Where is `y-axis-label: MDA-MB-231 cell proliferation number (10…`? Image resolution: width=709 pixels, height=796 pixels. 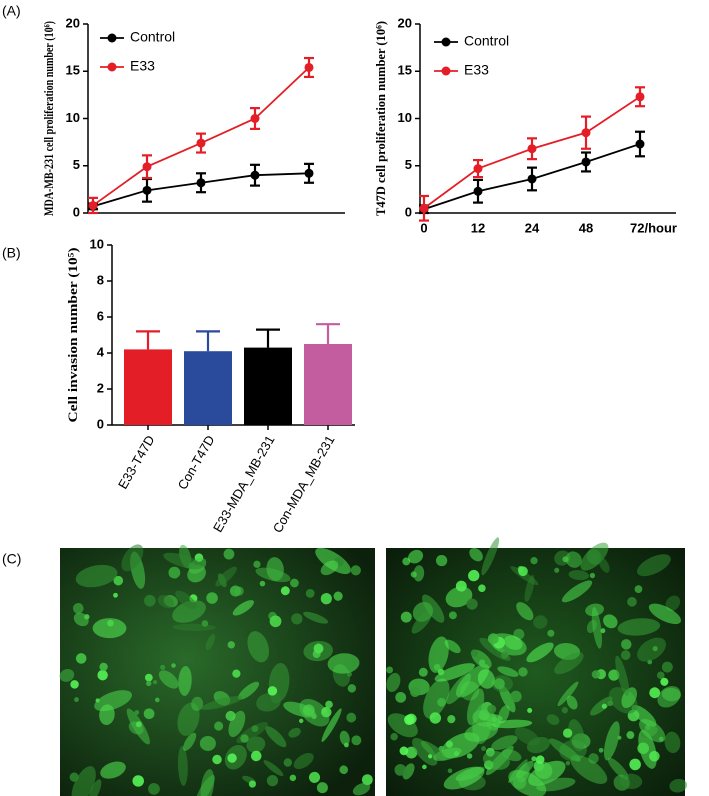
y-axis-label: MDA-MB-231 cell proliferation number (10… is located at coordinates (48, 118).